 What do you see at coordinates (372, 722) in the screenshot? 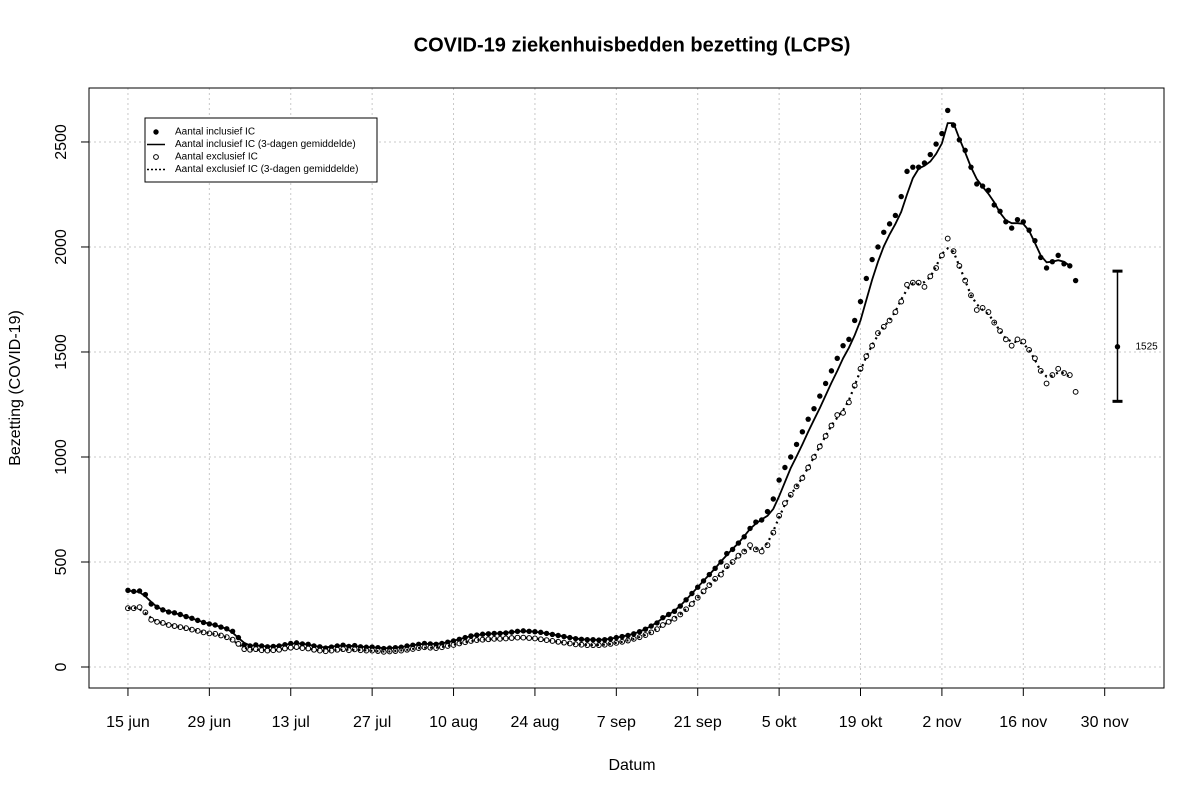
I see `x-tick-label: 27 jul` at bounding box center [372, 722].